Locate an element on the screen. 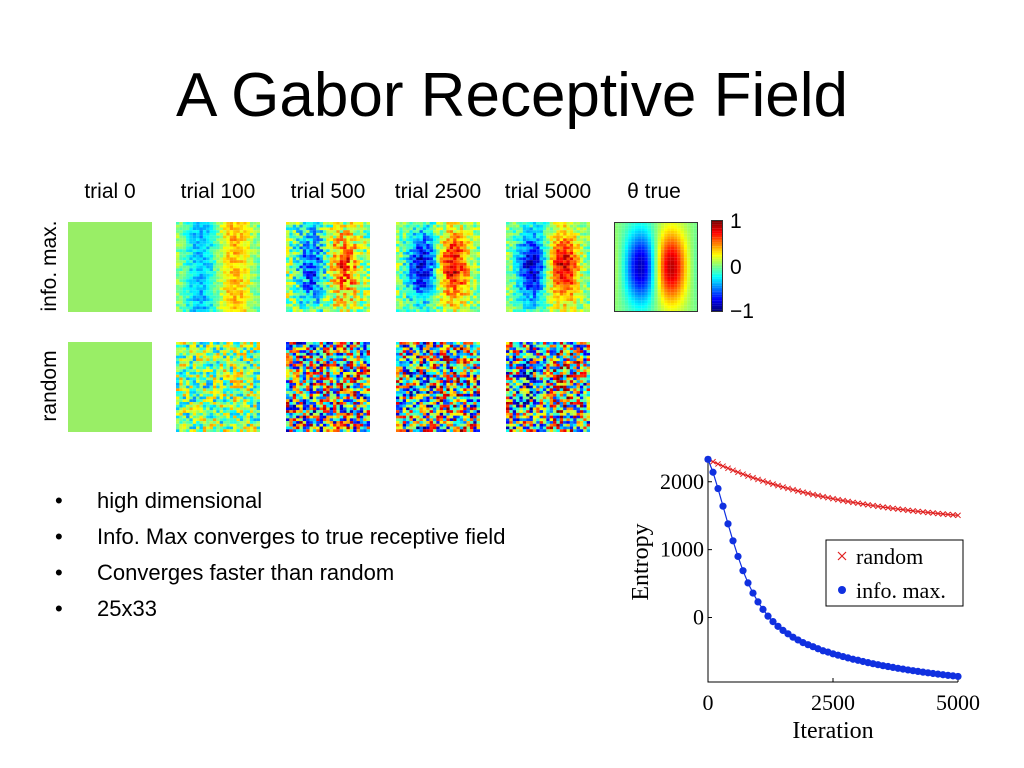 This screenshot has height=768, width=1024. x-axis-label: Iteration is located at coordinates (832, 731).